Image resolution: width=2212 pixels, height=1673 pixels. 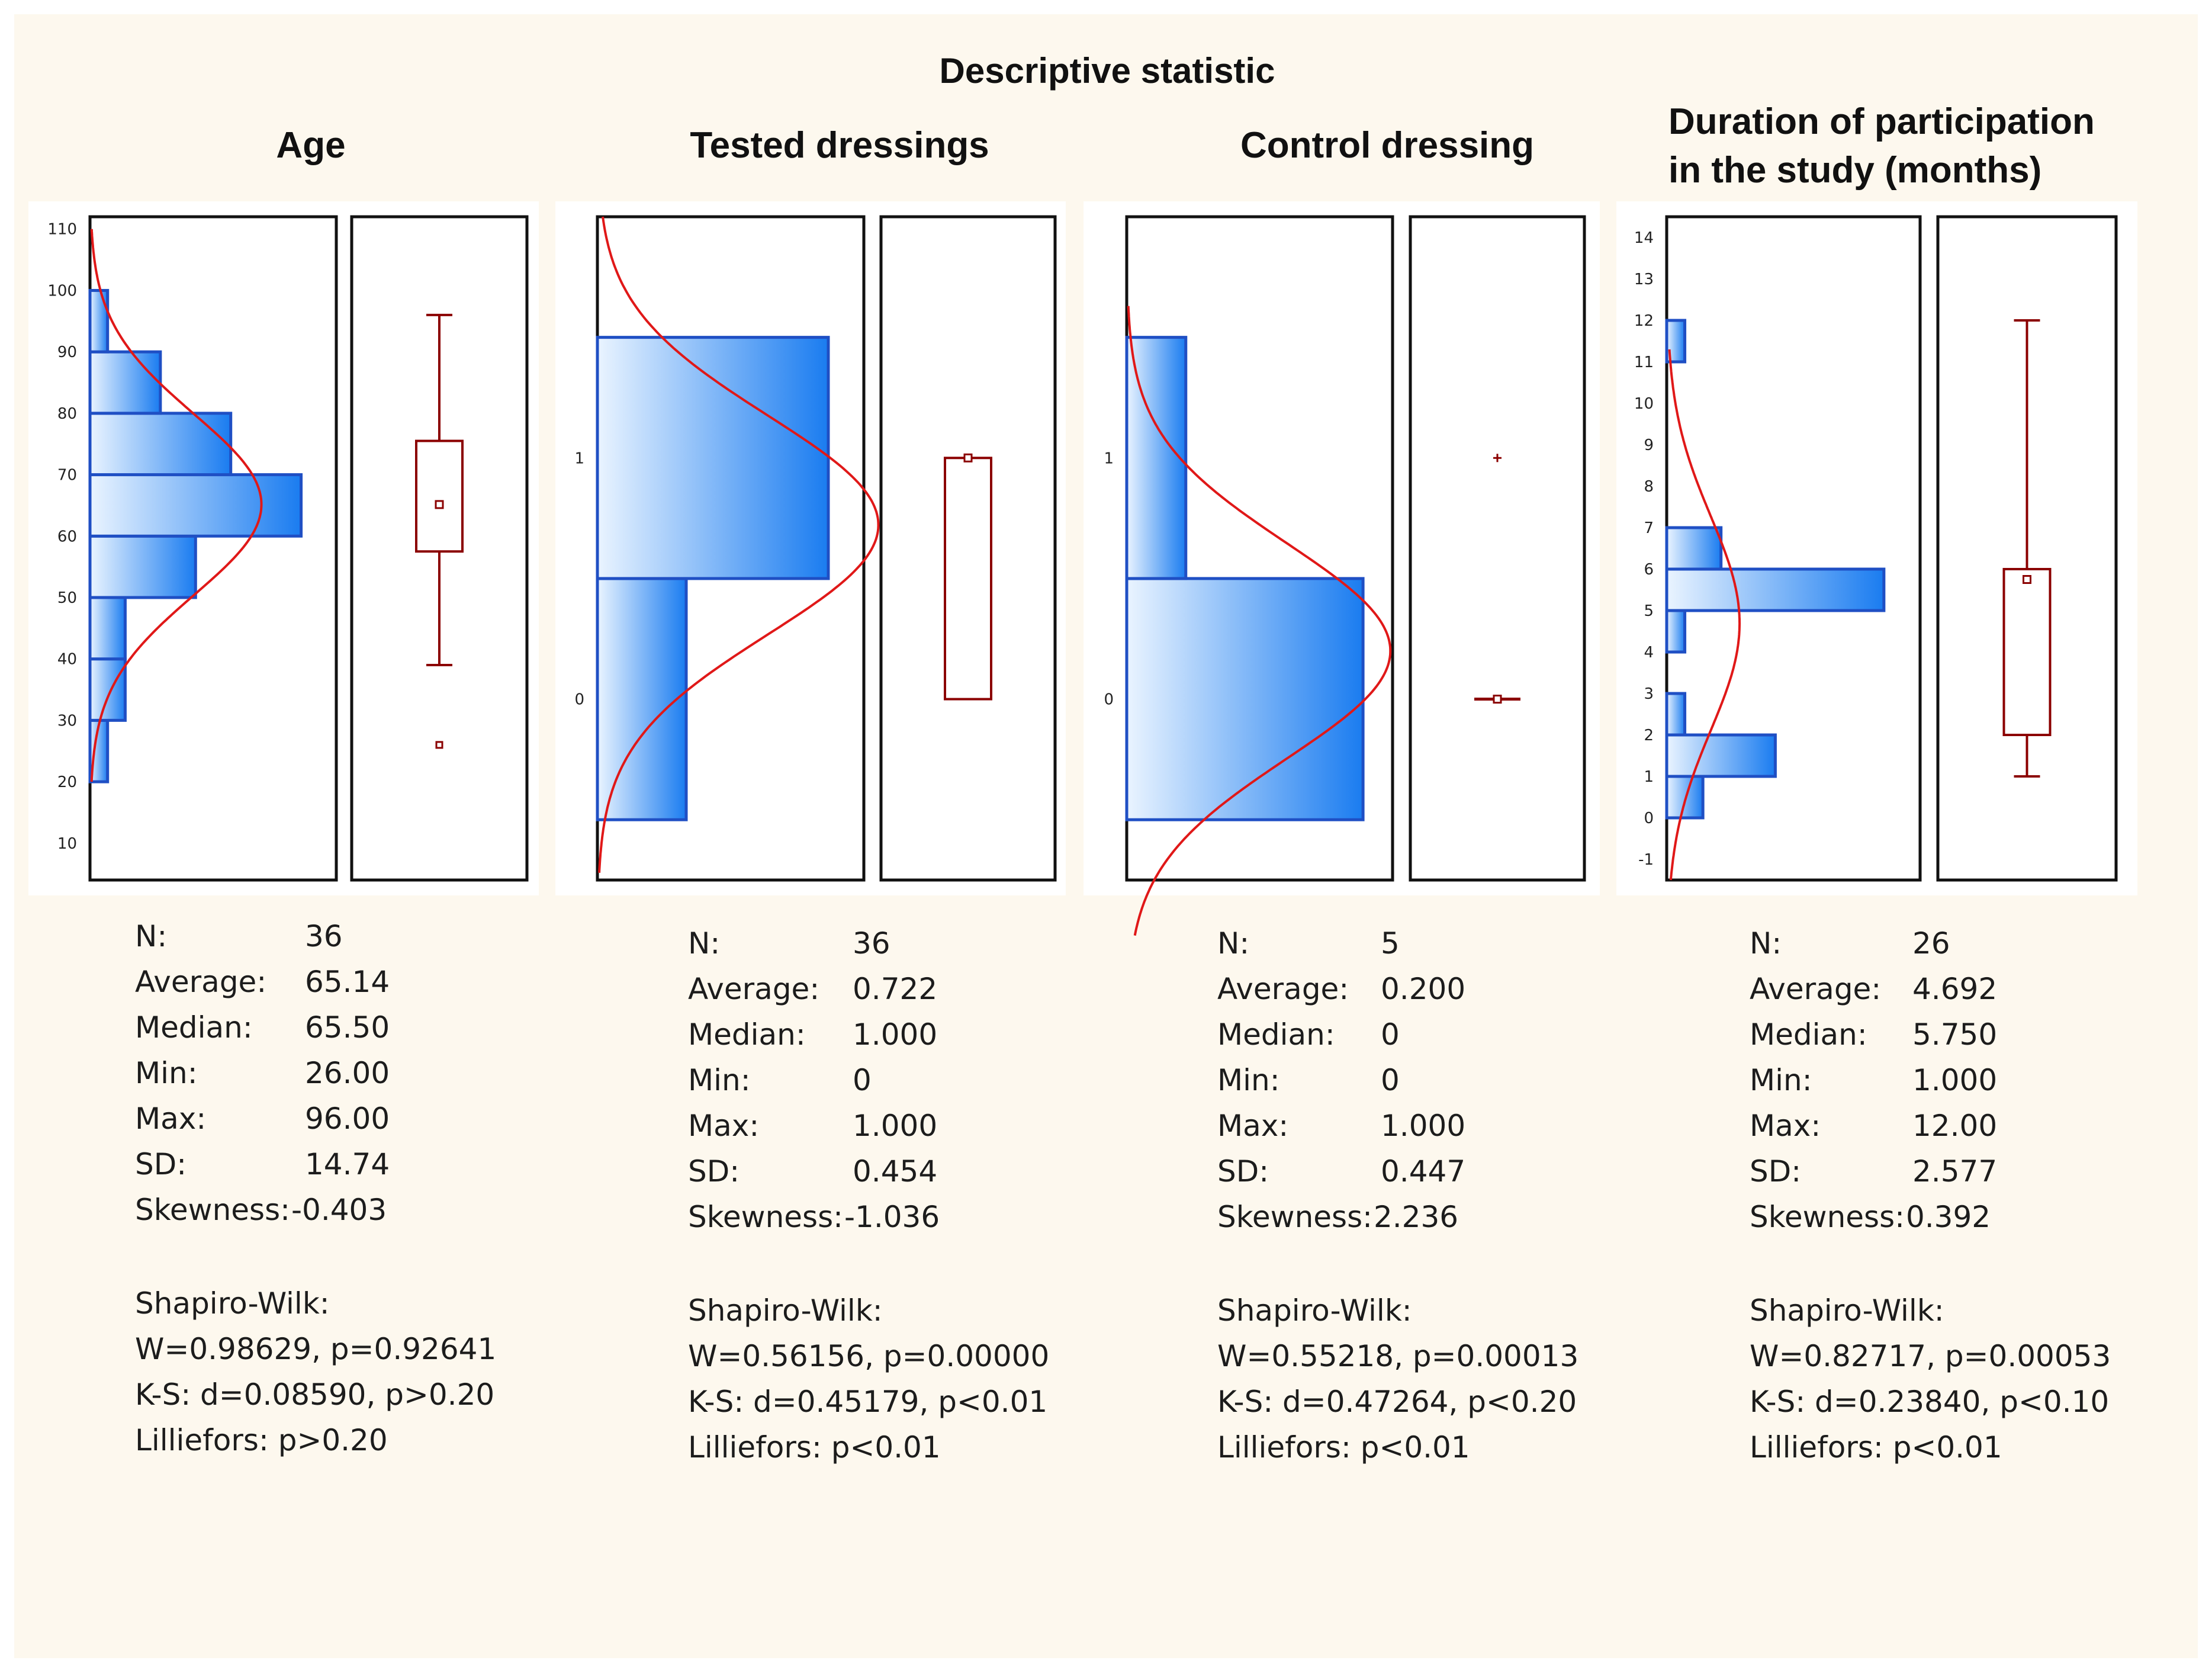 I want to click on normality-test-line: K-S: d=0.08590, p>0.20, so click(x=314, y=1394).